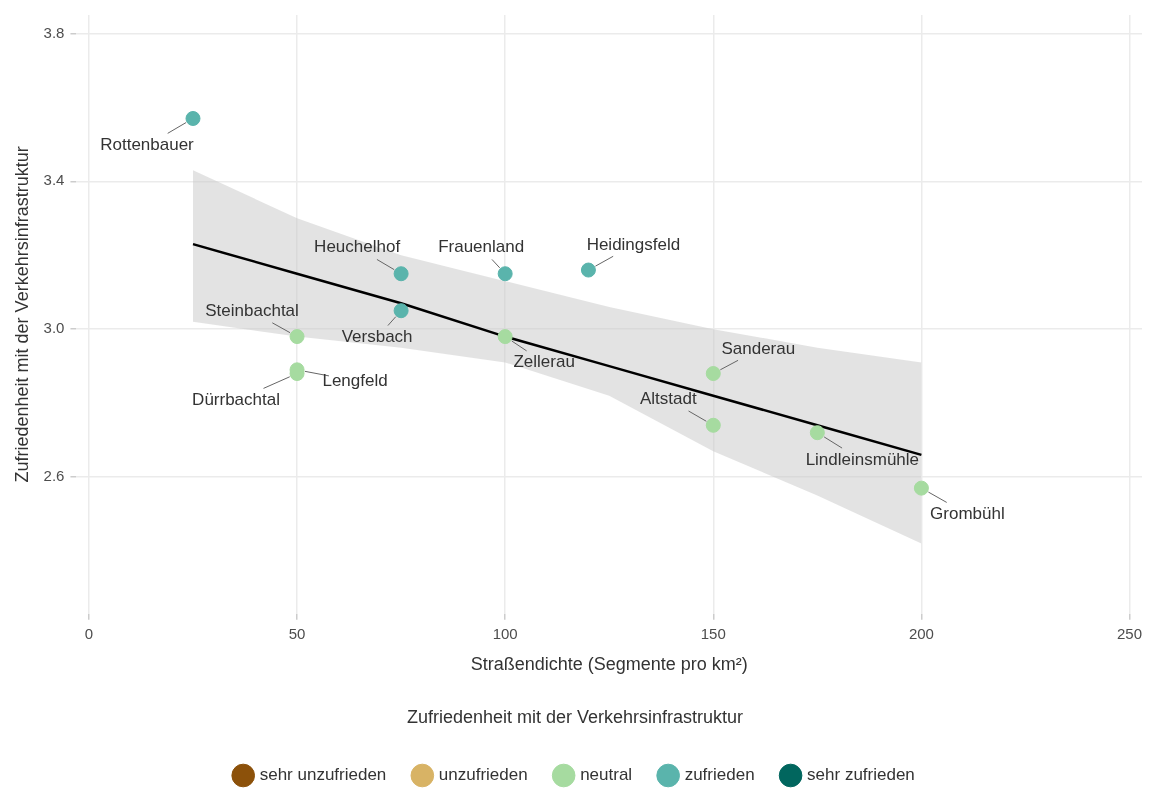  What do you see at coordinates (481, 247) in the screenshot?
I see `annotation: Frauenland` at bounding box center [481, 247].